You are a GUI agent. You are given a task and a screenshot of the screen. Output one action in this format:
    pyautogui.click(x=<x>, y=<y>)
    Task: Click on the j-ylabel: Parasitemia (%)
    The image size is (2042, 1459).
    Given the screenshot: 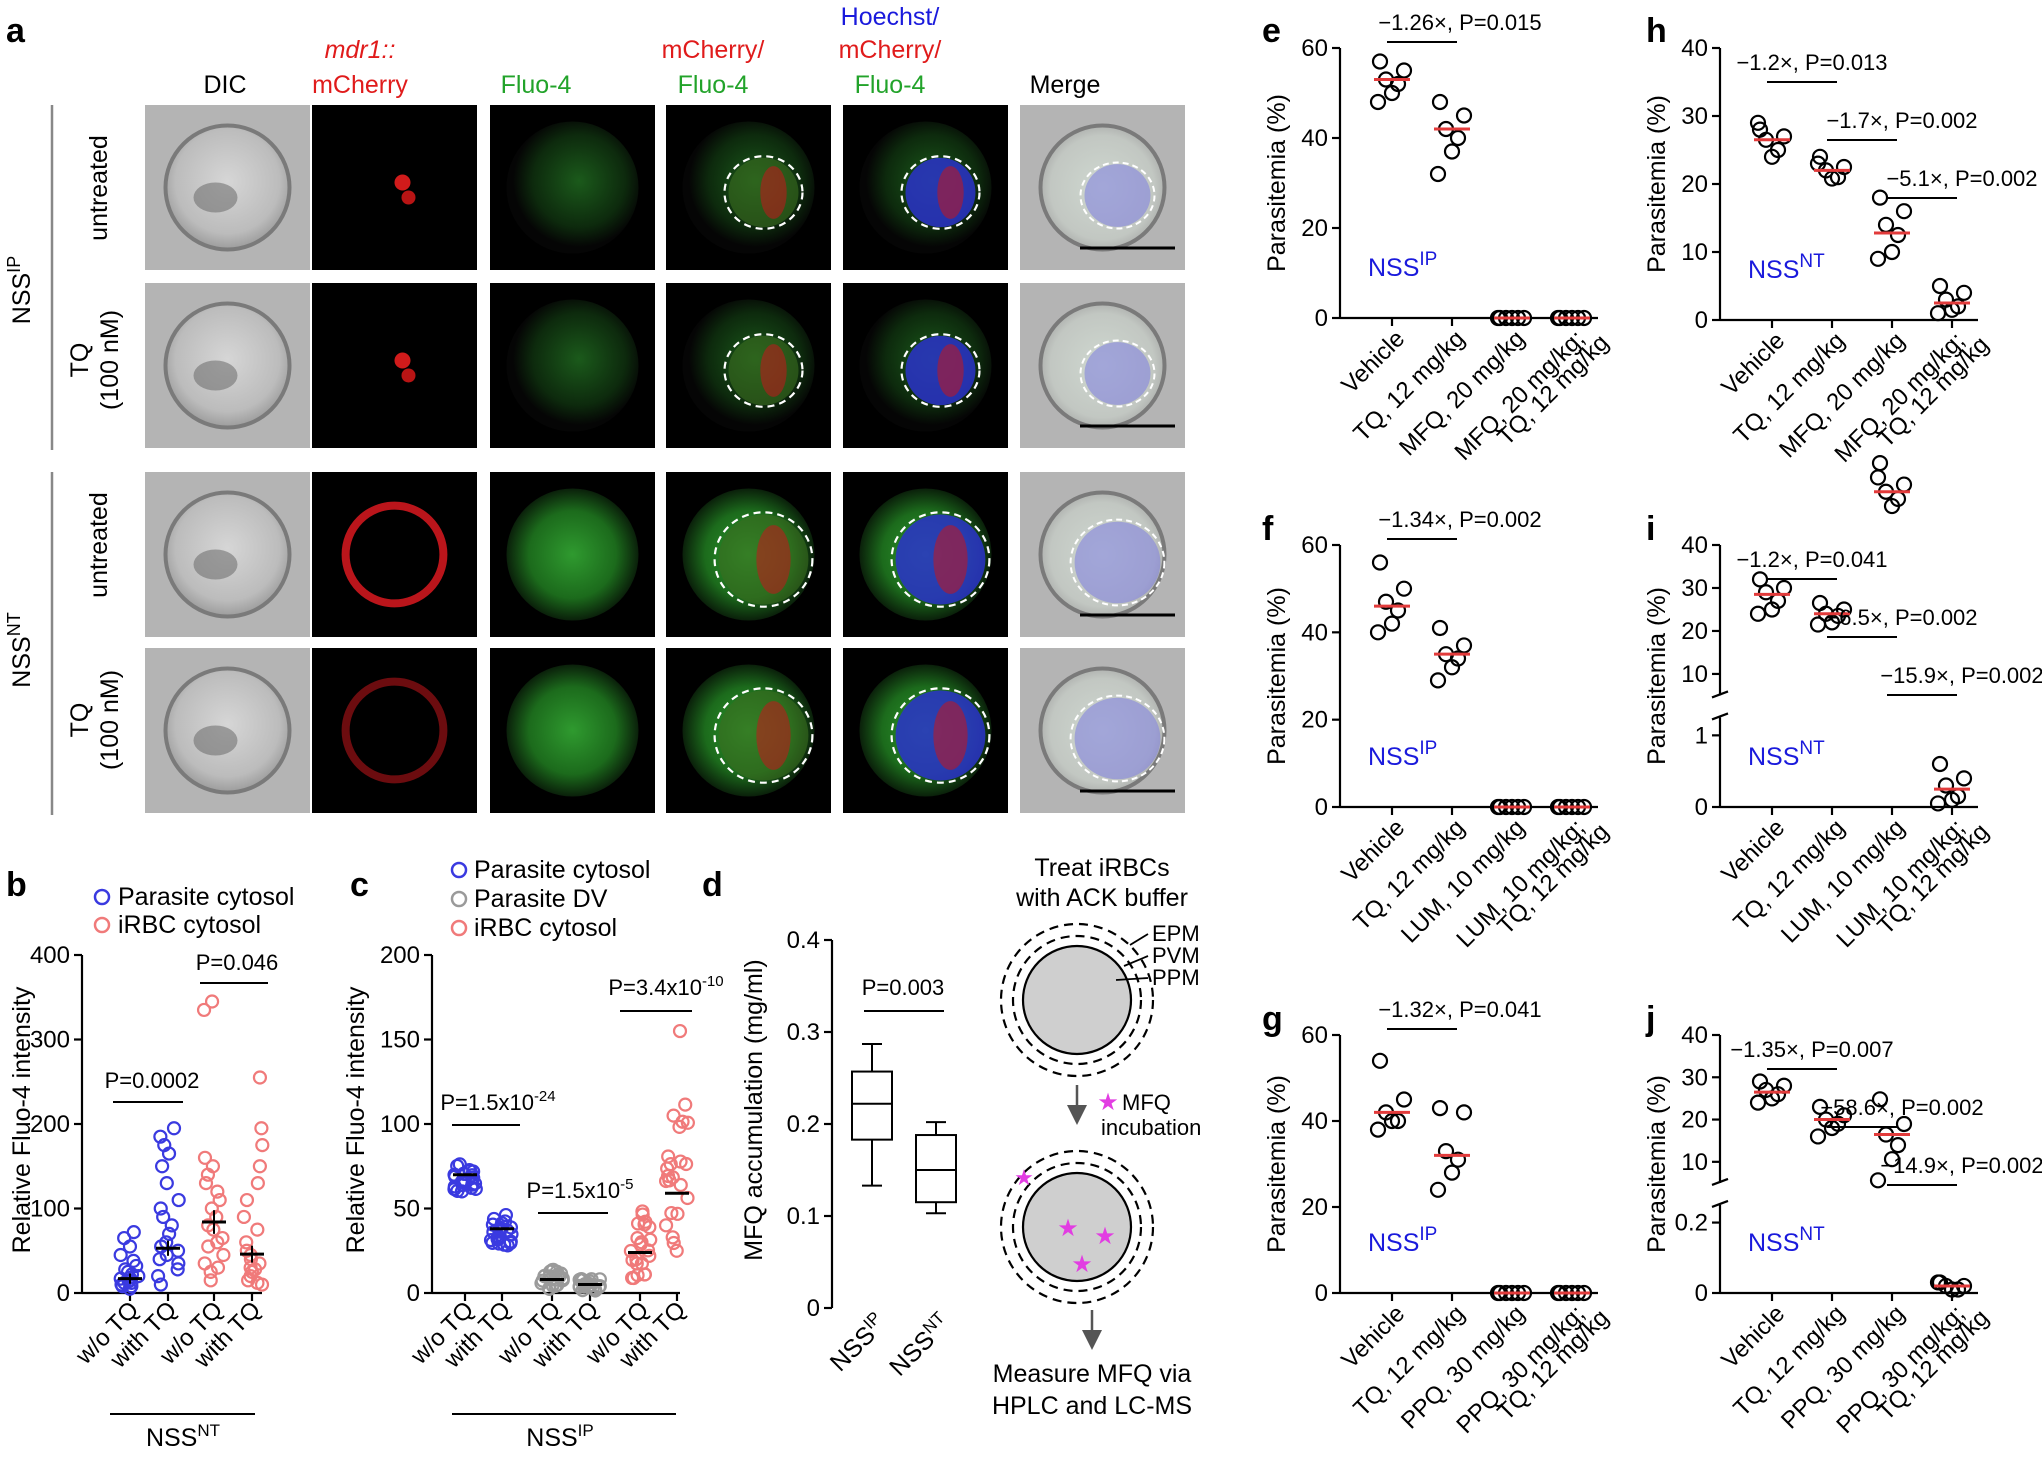 What is the action you would take?
    pyautogui.click(x=1657, y=1164)
    